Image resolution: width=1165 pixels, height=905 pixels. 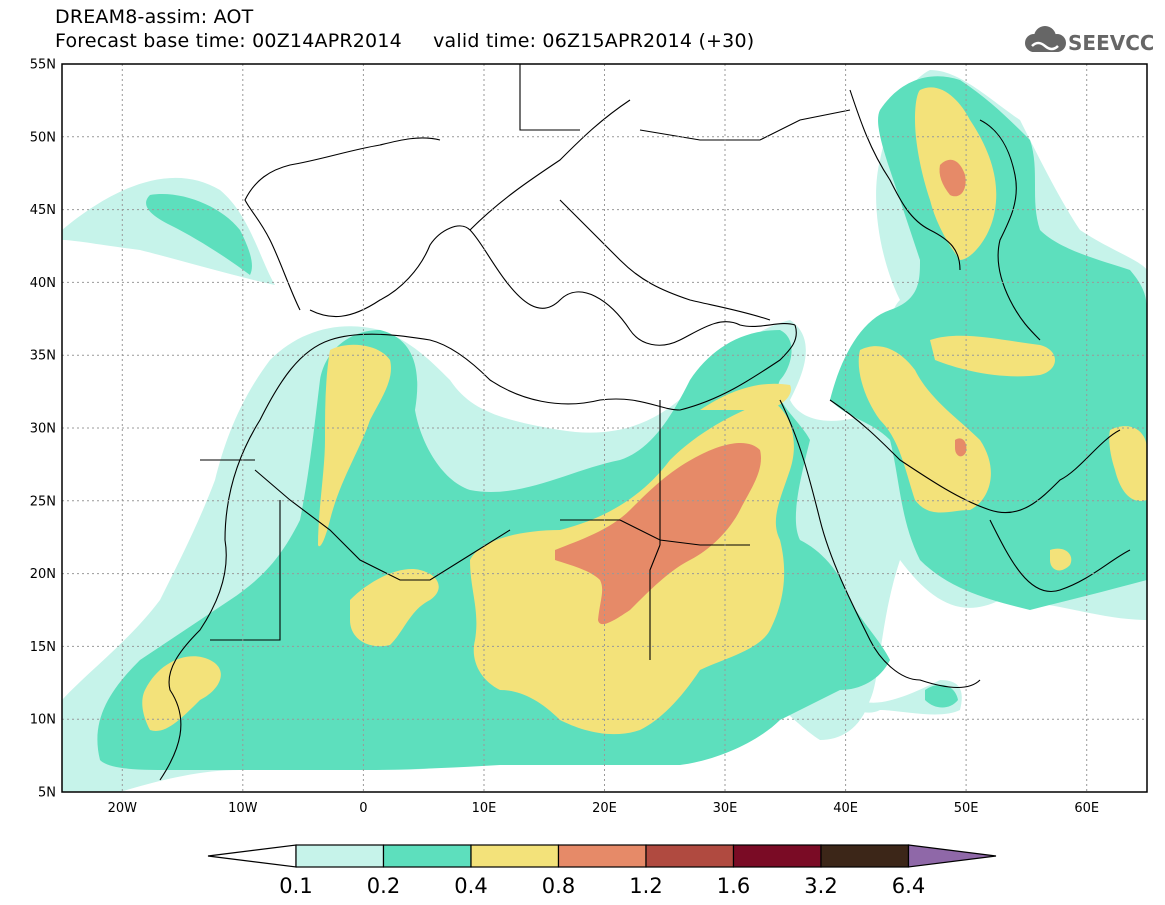 I want to click on colorbar-label: 0.1, so click(x=295, y=886).